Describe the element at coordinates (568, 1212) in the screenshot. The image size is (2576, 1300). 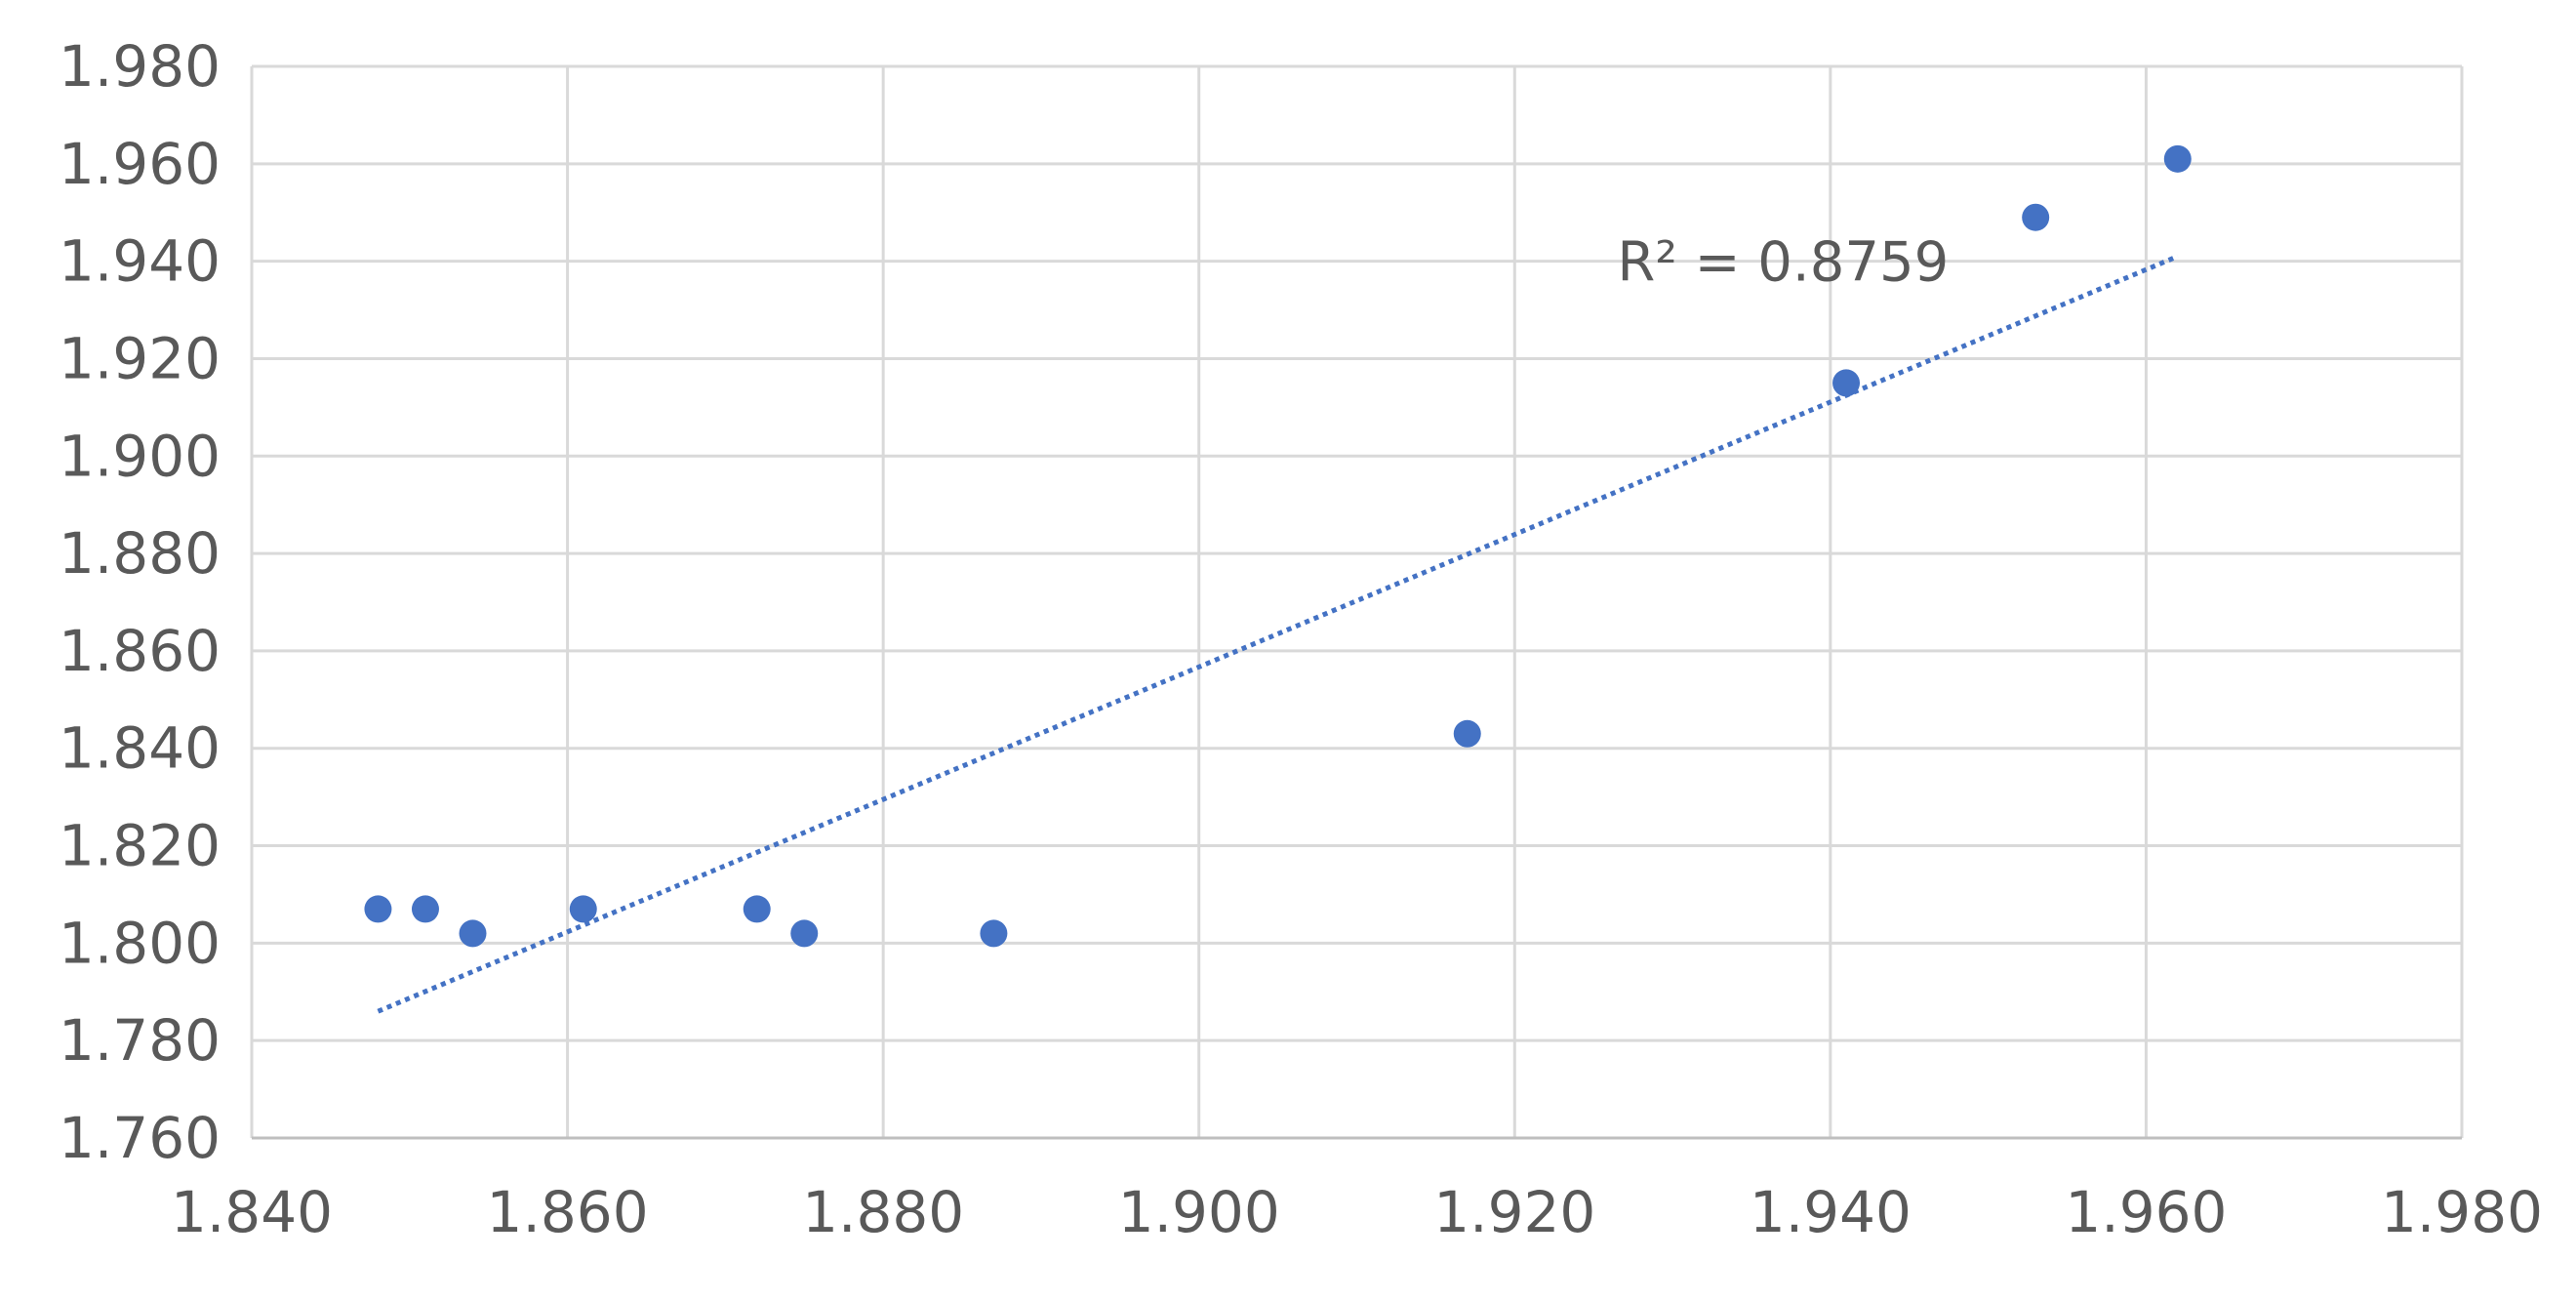
I see `x-tick-label: 1.860` at that location.